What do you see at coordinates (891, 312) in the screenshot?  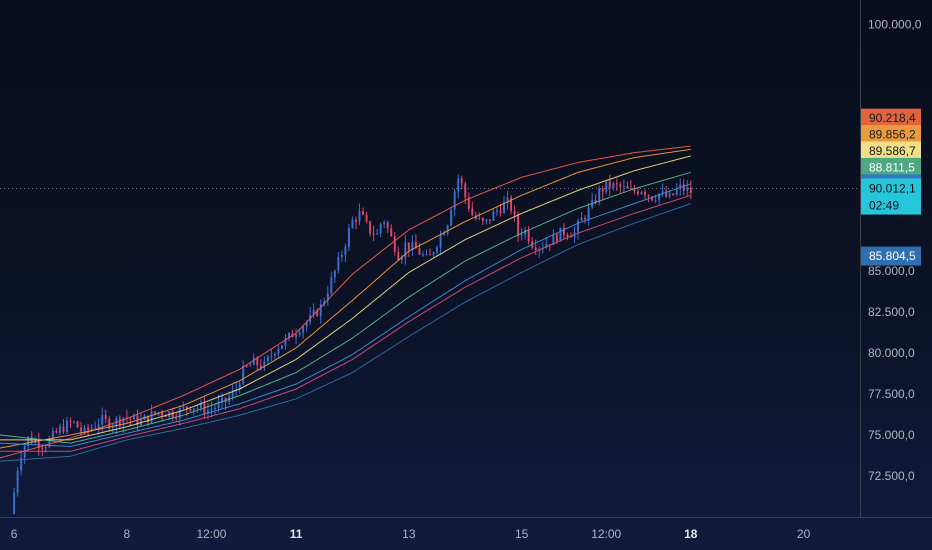 I see `y-tick-label: 82.500,0` at bounding box center [891, 312].